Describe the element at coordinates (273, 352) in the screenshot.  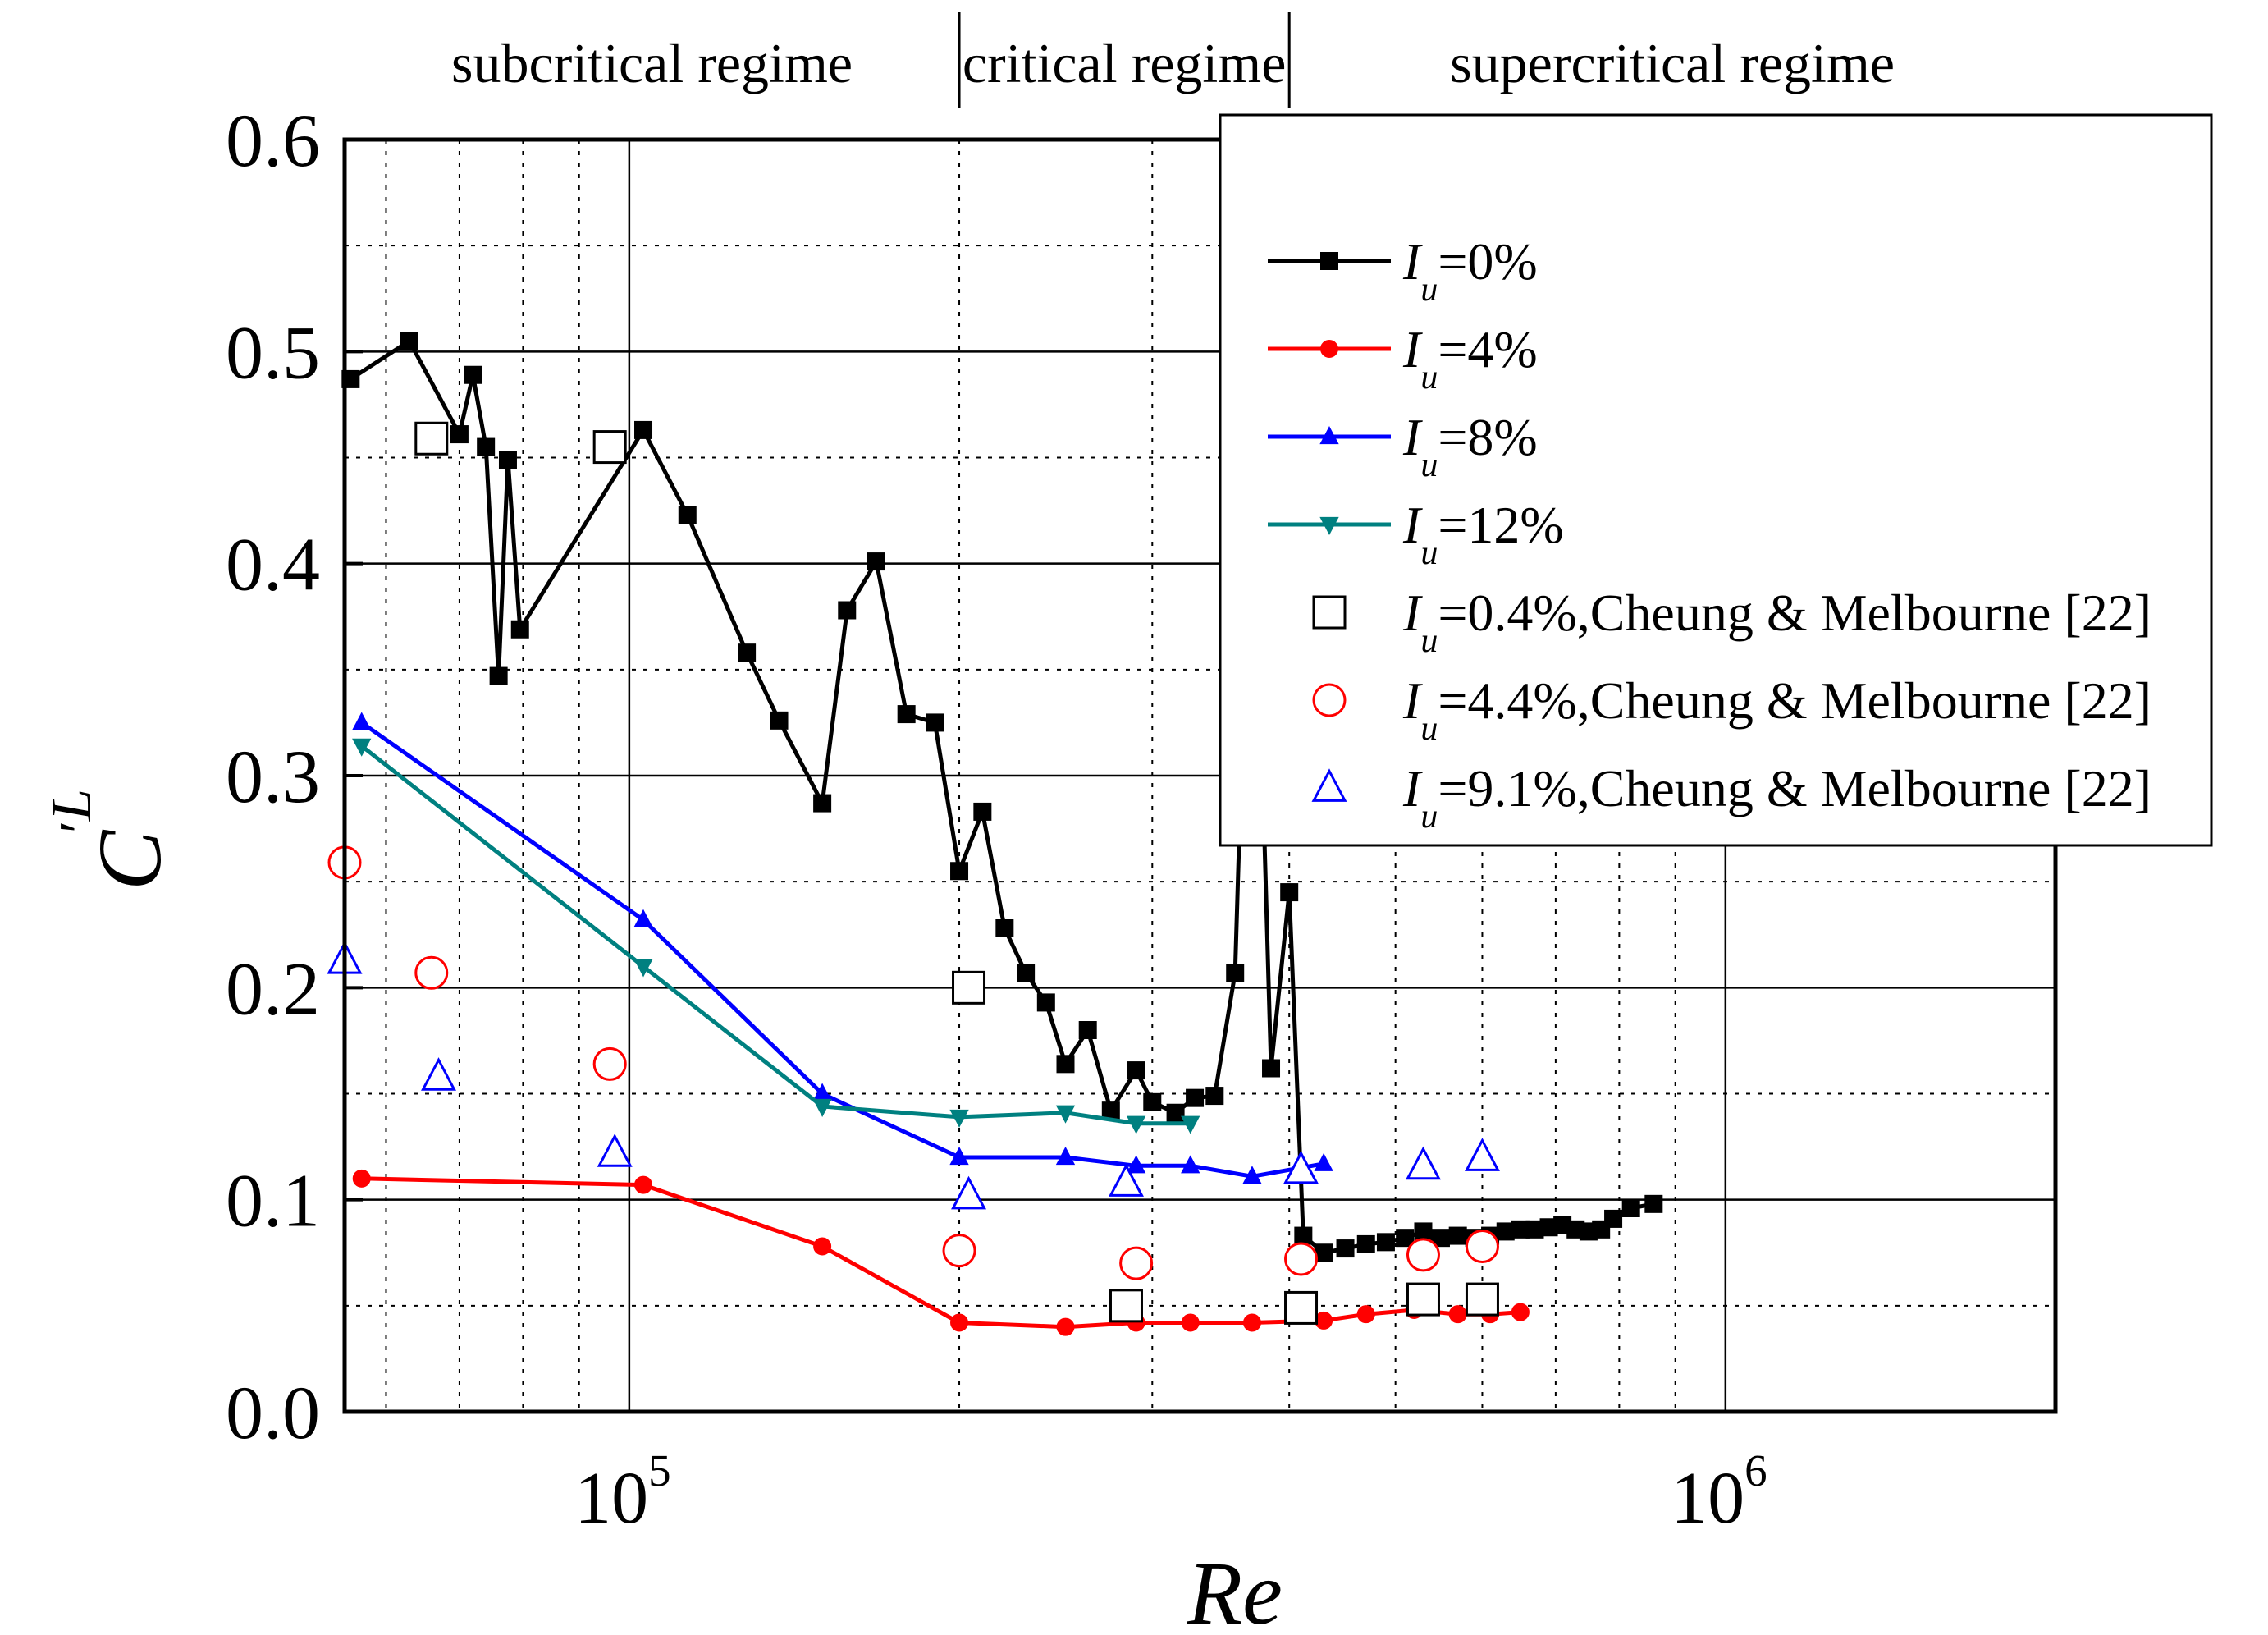
I see `y-tick-label: 0.5` at that location.